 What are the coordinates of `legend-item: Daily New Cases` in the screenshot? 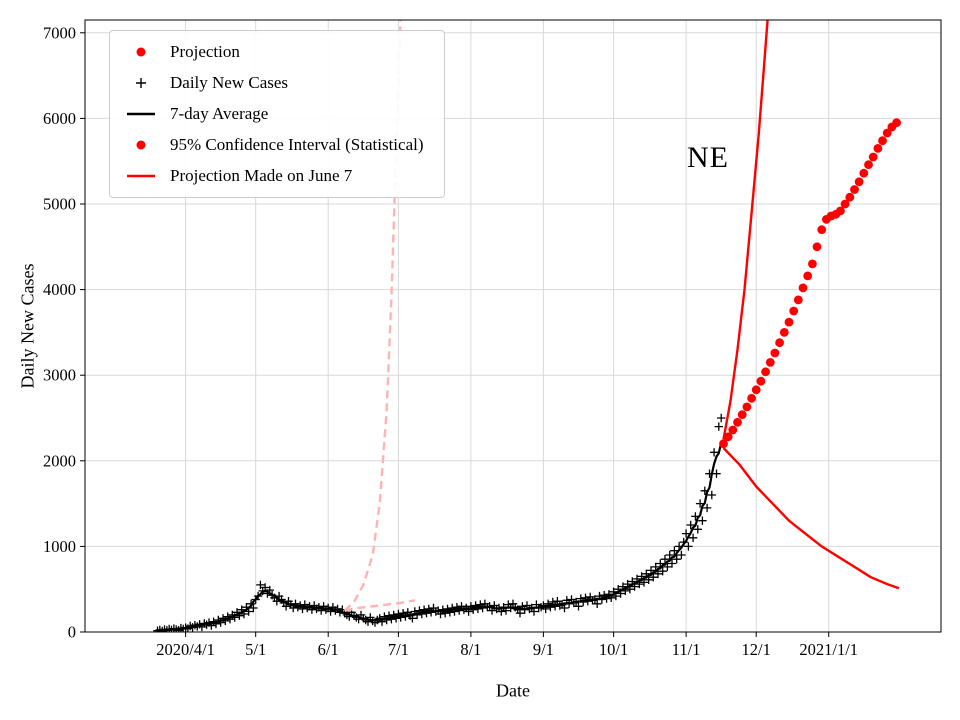 It's located at (274, 83).